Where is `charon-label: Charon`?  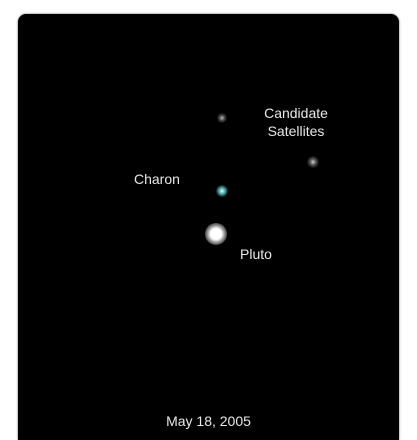 charon-label: Charon is located at coordinates (157, 179).